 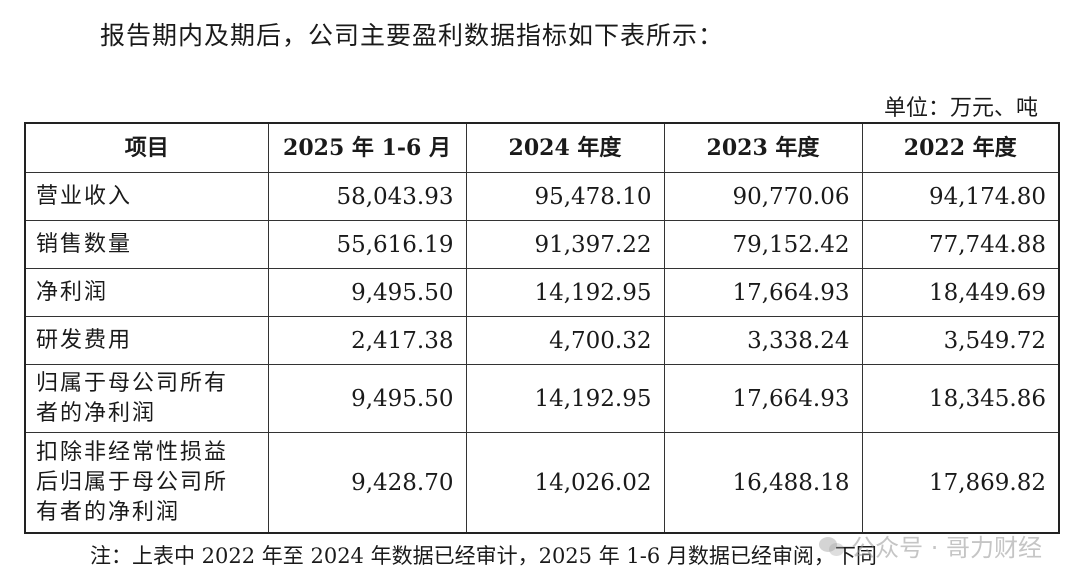 I want to click on unit-label: 单位：万元、吨, so click(x=960, y=108).